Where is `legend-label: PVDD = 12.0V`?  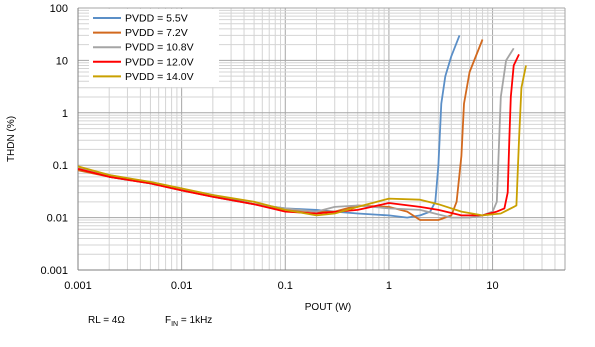 legend-label: PVDD = 12.0V is located at coordinates (159, 62).